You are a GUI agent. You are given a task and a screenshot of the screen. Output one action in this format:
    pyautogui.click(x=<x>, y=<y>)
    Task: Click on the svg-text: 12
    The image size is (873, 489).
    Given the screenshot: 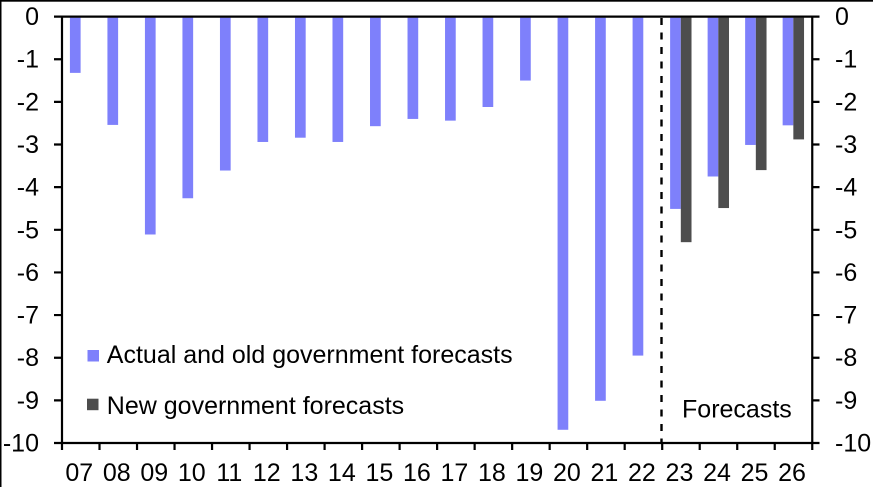 What is the action you would take?
    pyautogui.click(x=267, y=473)
    